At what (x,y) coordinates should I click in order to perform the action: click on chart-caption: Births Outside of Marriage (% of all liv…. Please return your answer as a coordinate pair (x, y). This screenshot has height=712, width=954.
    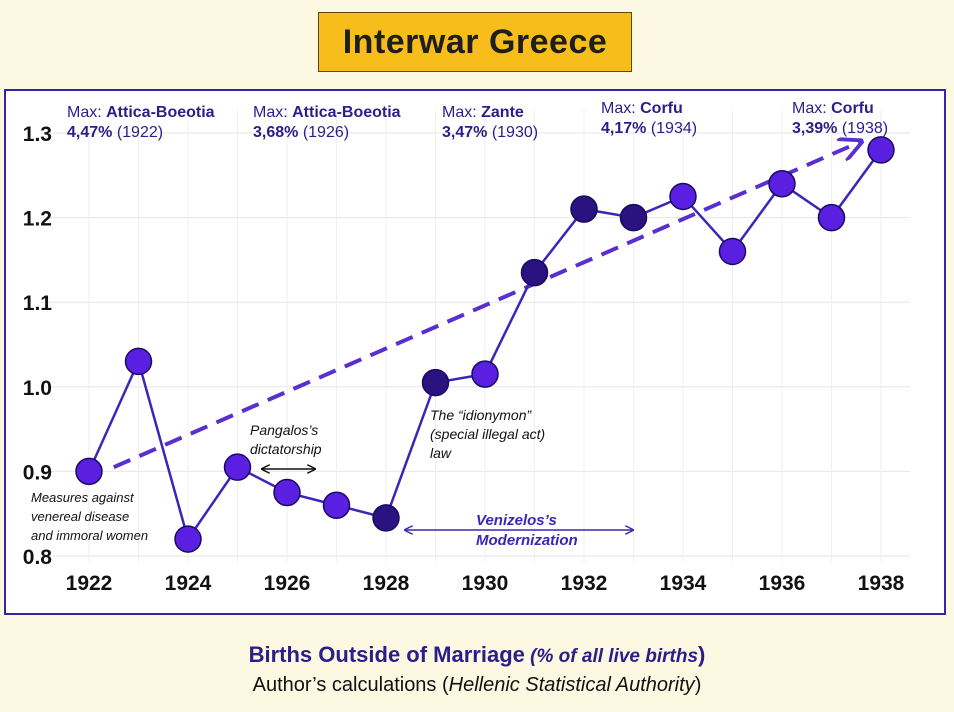
    Looking at the image, I should click on (477, 655).